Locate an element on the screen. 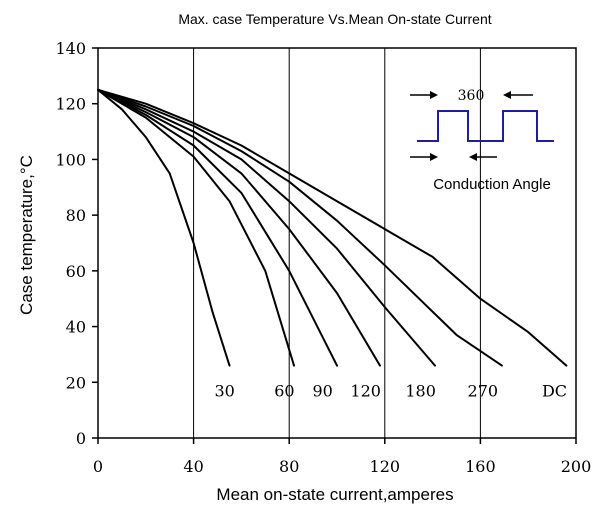 The height and width of the screenshot is (507, 604). series-label-120: 120 is located at coordinates (365, 391).